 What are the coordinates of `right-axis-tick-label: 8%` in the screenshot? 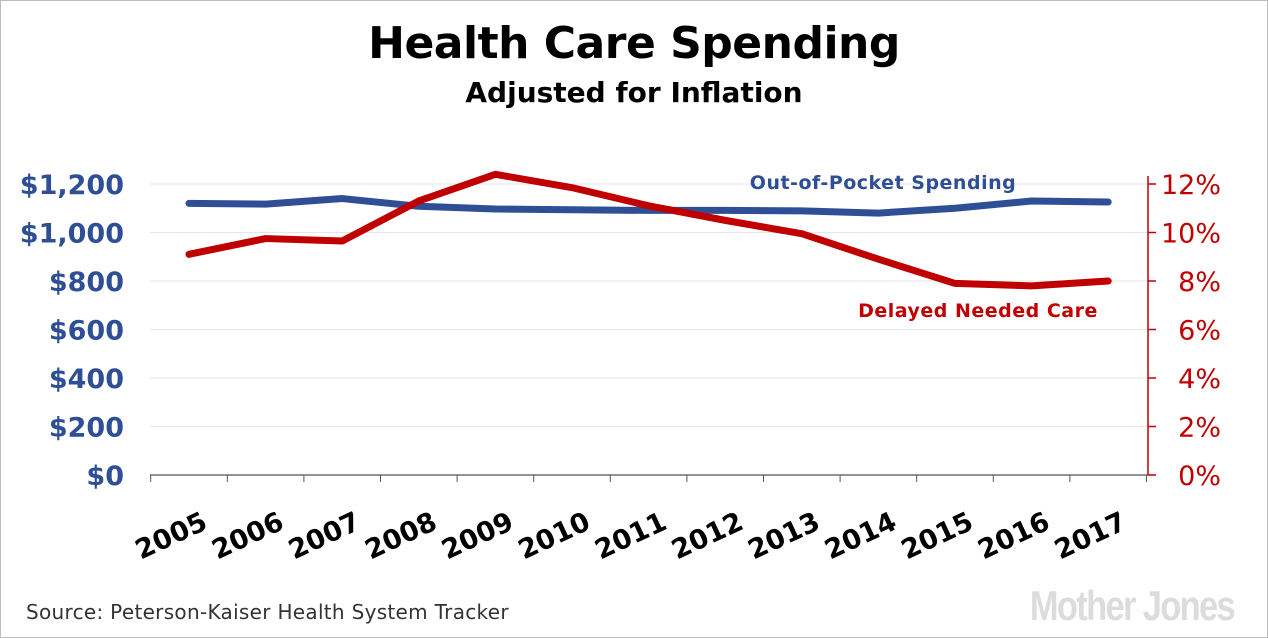 It's located at (1199, 282).